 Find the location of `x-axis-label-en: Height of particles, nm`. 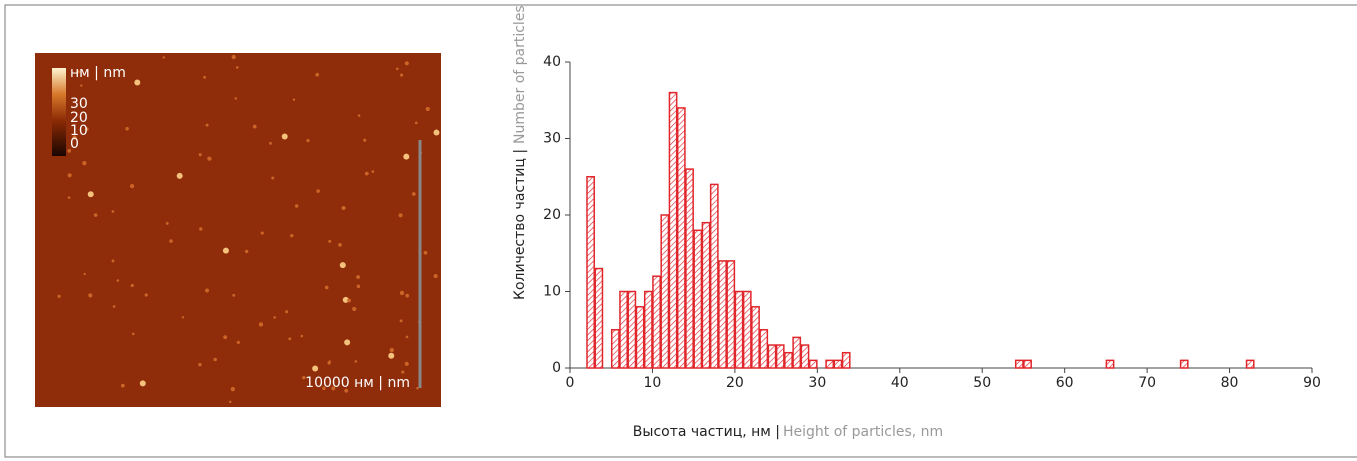

x-axis-label-en: Height of particles, nm is located at coordinates (863, 432).